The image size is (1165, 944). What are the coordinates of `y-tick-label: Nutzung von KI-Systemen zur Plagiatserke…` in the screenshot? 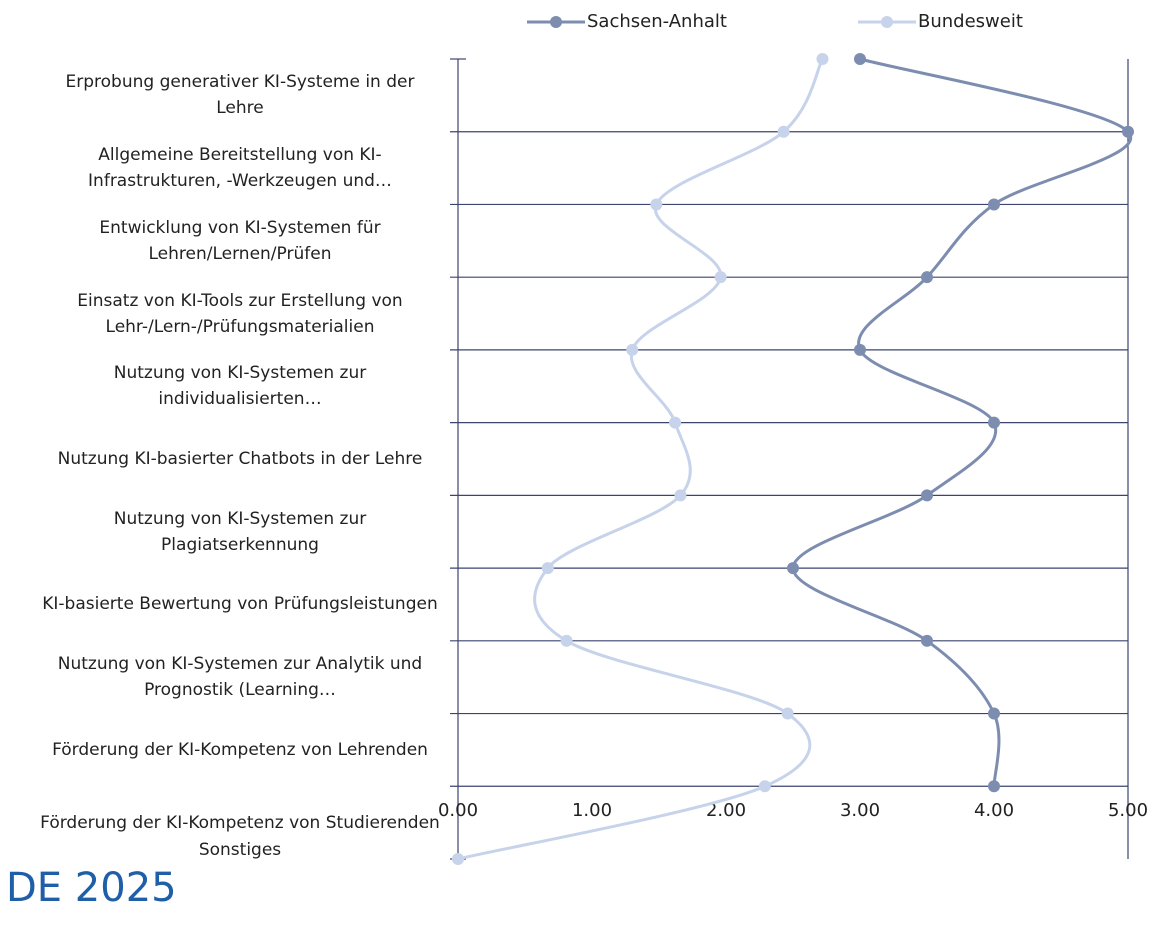 It's located at (240, 531).